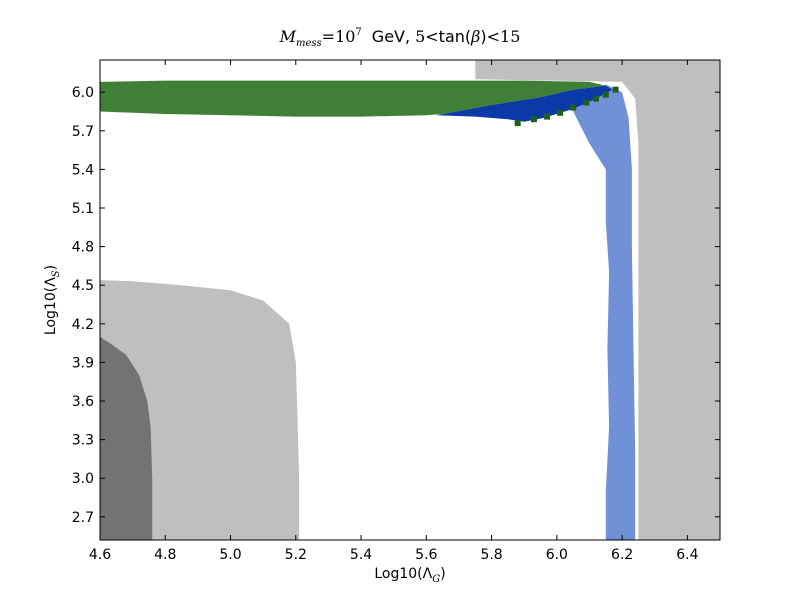 The height and width of the screenshot is (600, 800). Describe the element at coordinates (83, 248) in the screenshot. I see `y-tick-label: 4.8` at that location.